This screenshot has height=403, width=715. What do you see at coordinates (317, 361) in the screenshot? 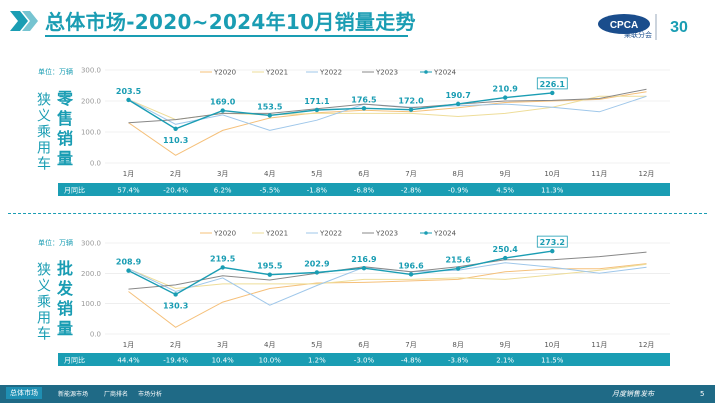
I see `yoy-value: 1.2%` at bounding box center [317, 361].